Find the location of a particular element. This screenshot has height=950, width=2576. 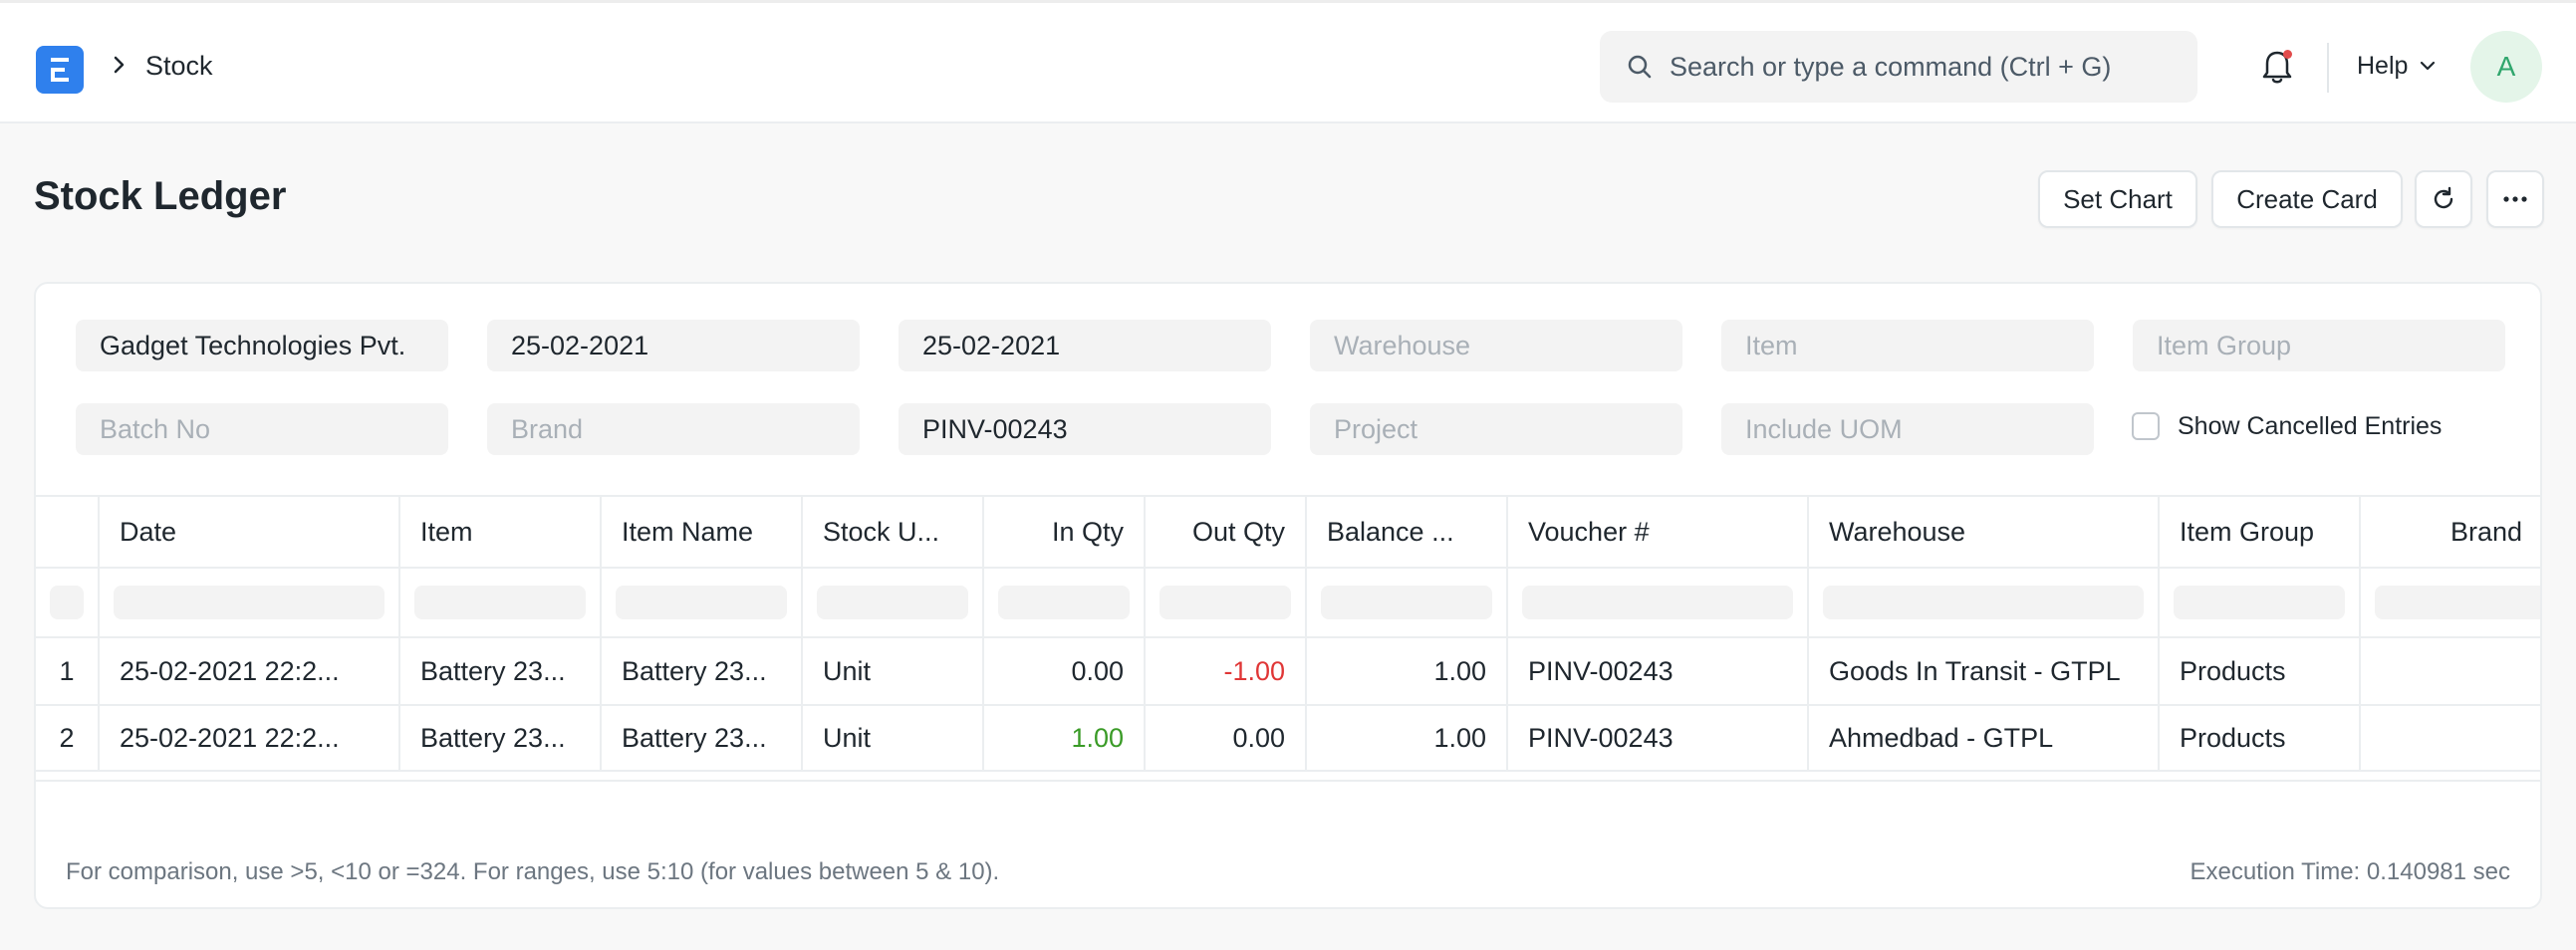

cell-in-qty: 1.00 is located at coordinates (1065, 738).